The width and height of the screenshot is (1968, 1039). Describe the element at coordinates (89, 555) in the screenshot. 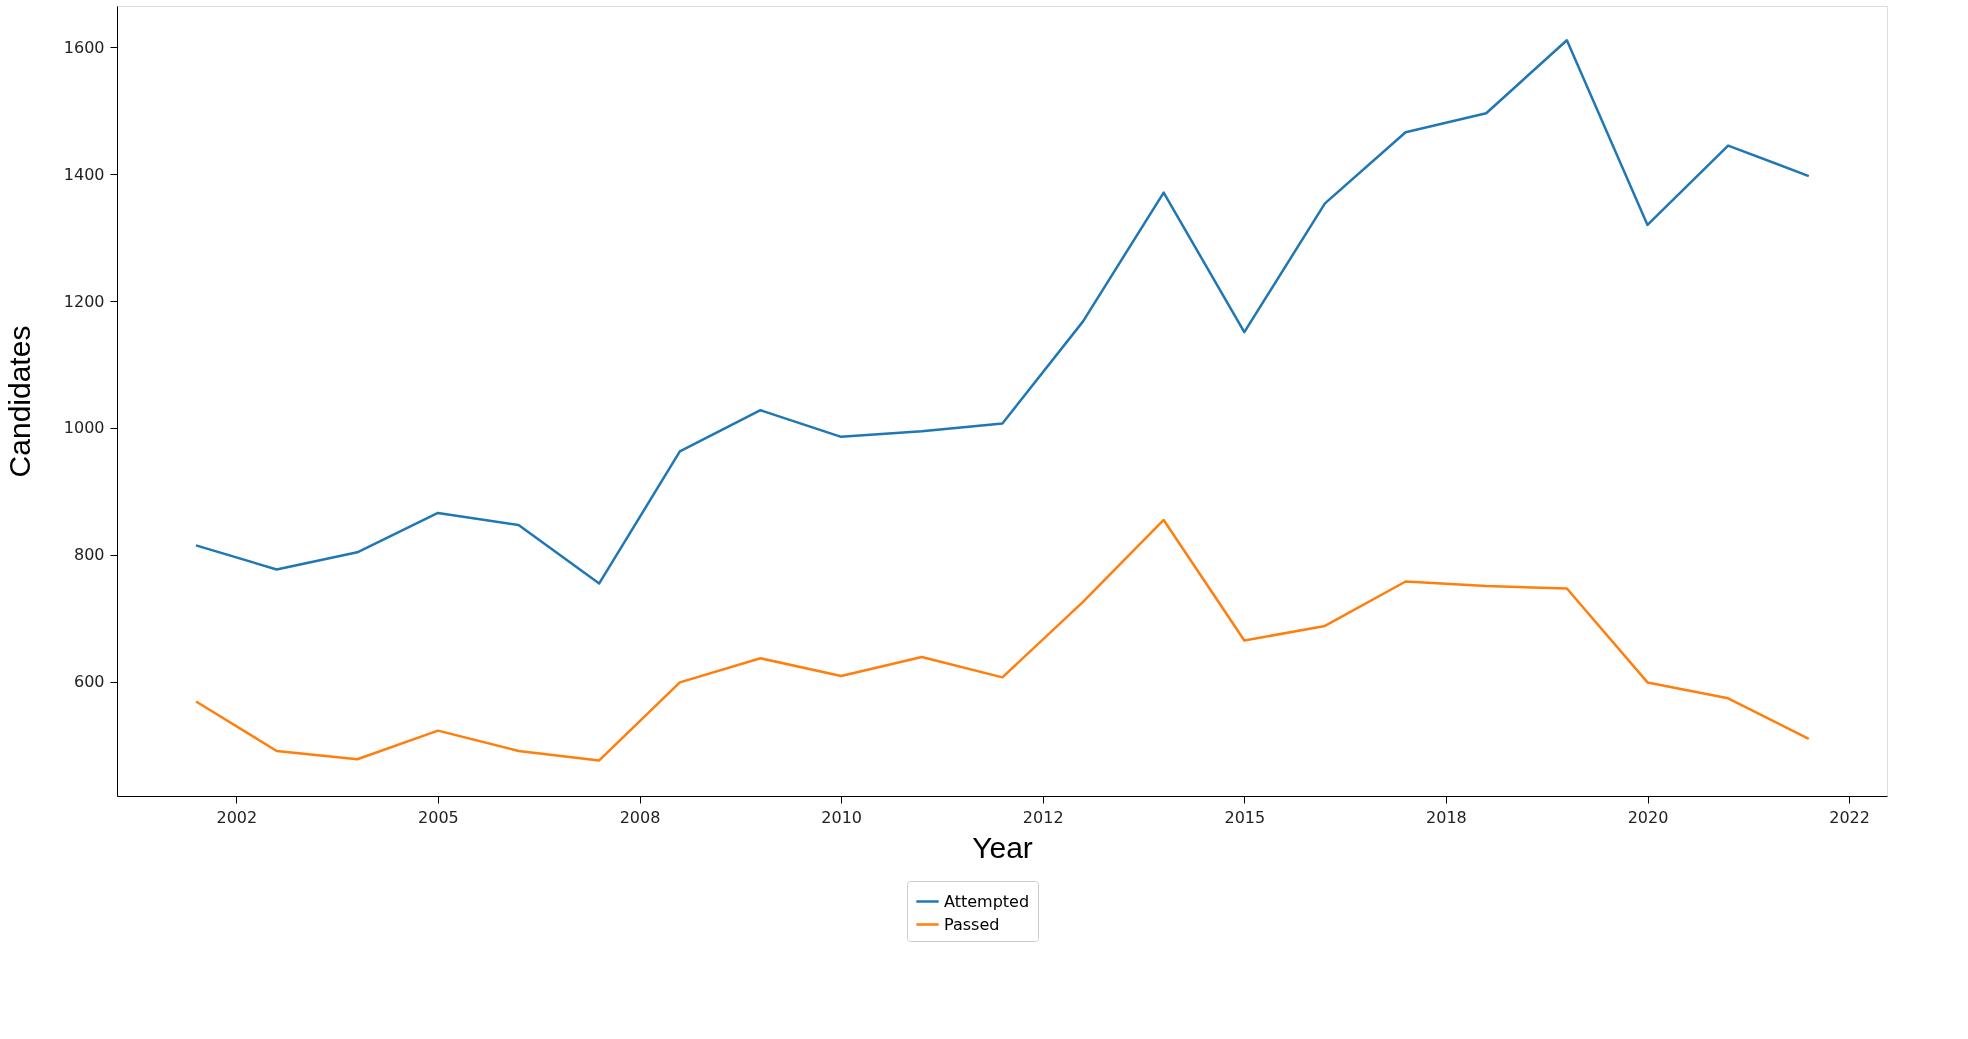

I see `y-tick-label: 800` at that location.